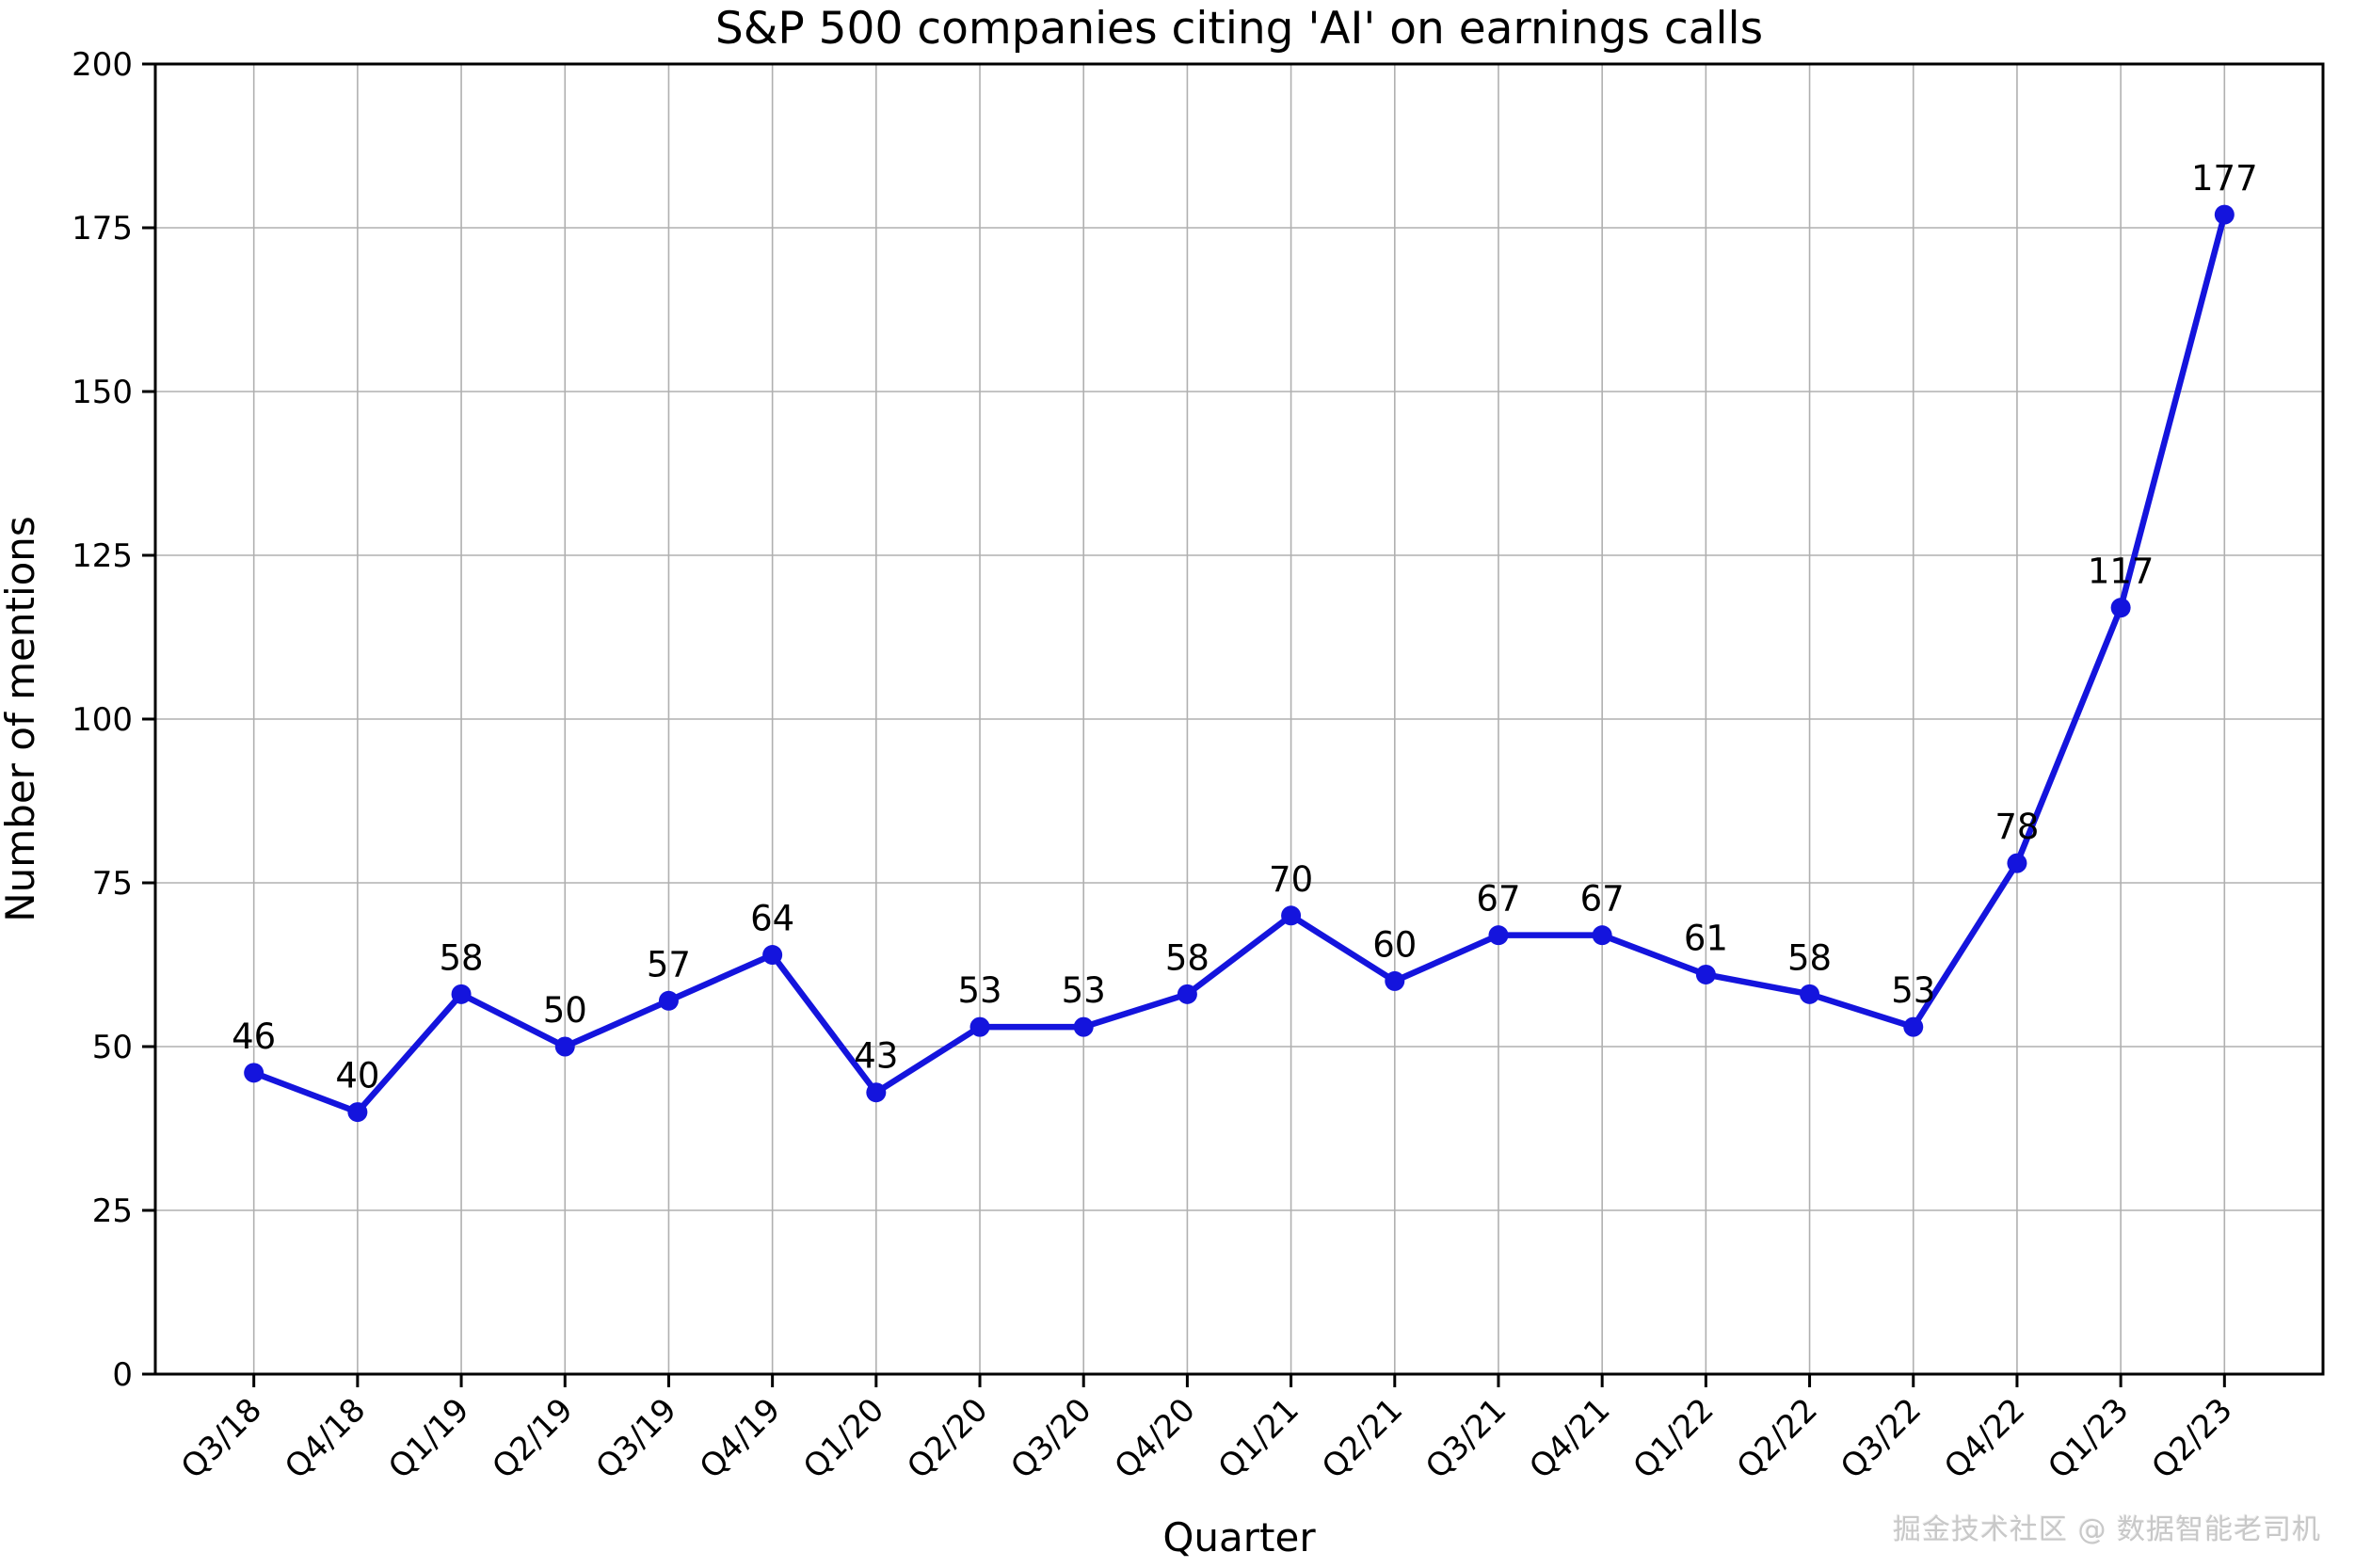  What do you see at coordinates (2224, 178) in the screenshot?
I see `svg-text: 177` at bounding box center [2224, 178].